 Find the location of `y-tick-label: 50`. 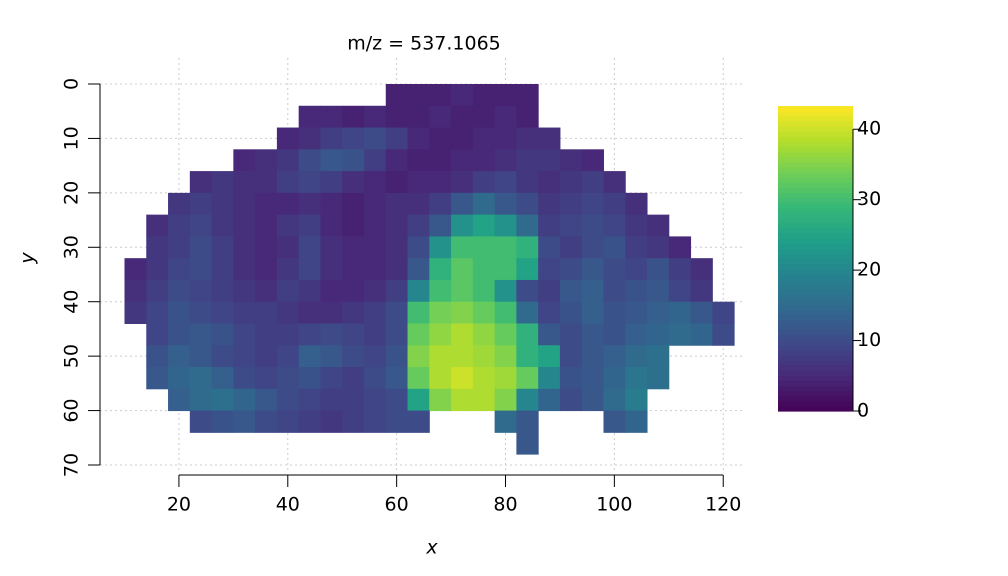

y-tick-label: 50 is located at coordinates (72, 356).